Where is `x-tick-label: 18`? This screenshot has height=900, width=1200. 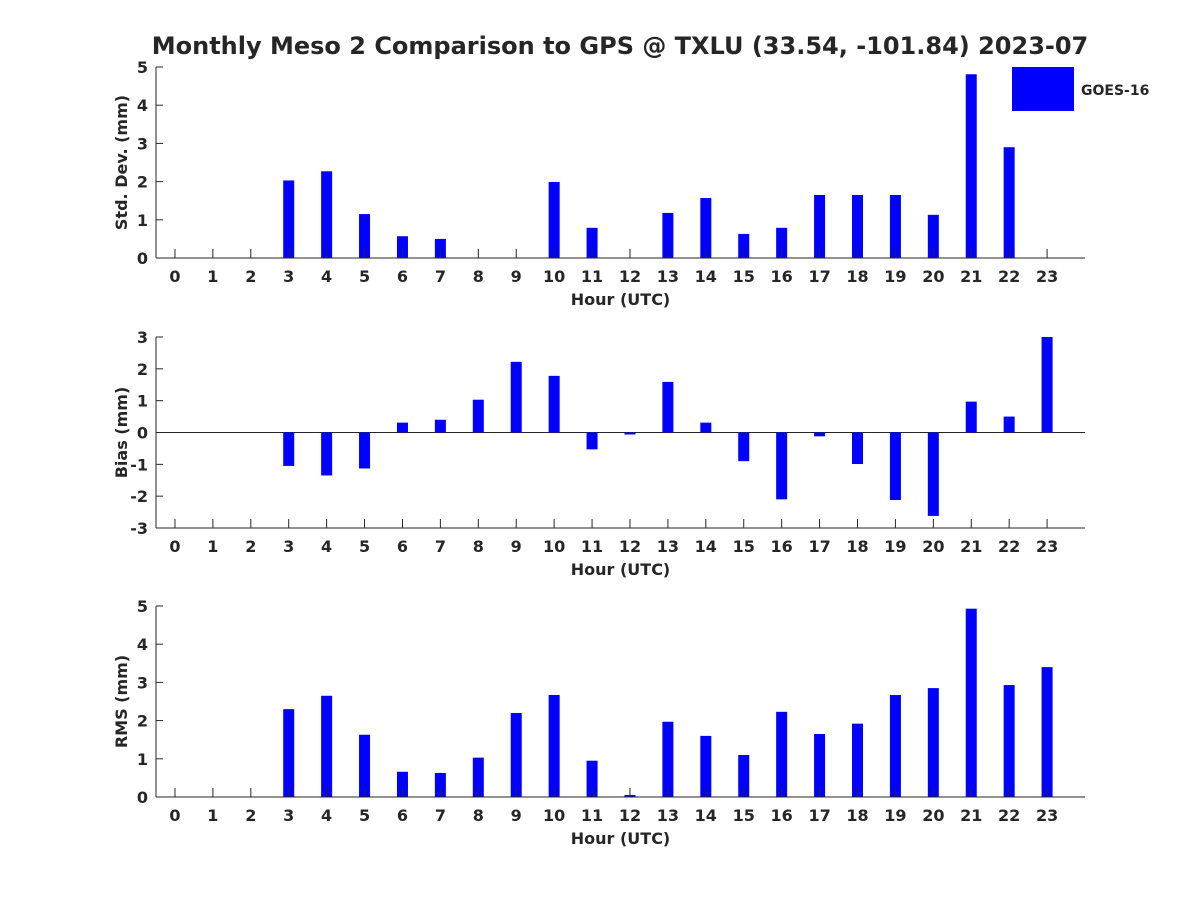 x-tick-label: 18 is located at coordinates (857, 546).